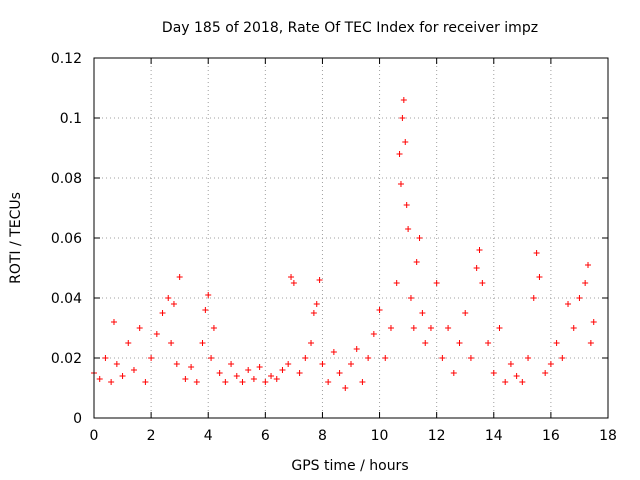  What do you see at coordinates (94, 436) in the screenshot?
I see `x-tick-label: 0` at bounding box center [94, 436].